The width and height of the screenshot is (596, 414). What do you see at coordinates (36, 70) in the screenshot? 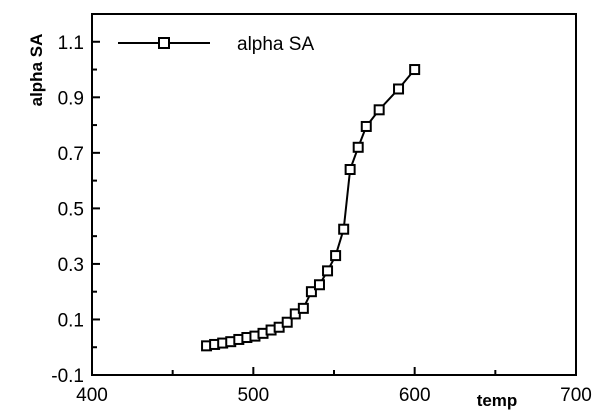
I see `y-axis-title: alpha SA` at bounding box center [36, 70].